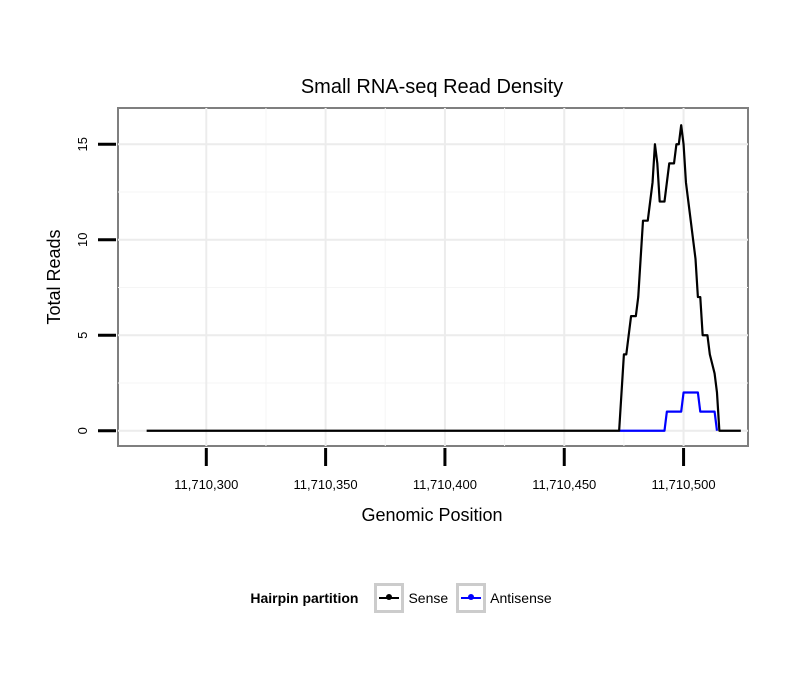 The height and width of the screenshot is (690, 810). What do you see at coordinates (206, 484) in the screenshot?
I see `x-tick-label: 11,710,300` at bounding box center [206, 484].